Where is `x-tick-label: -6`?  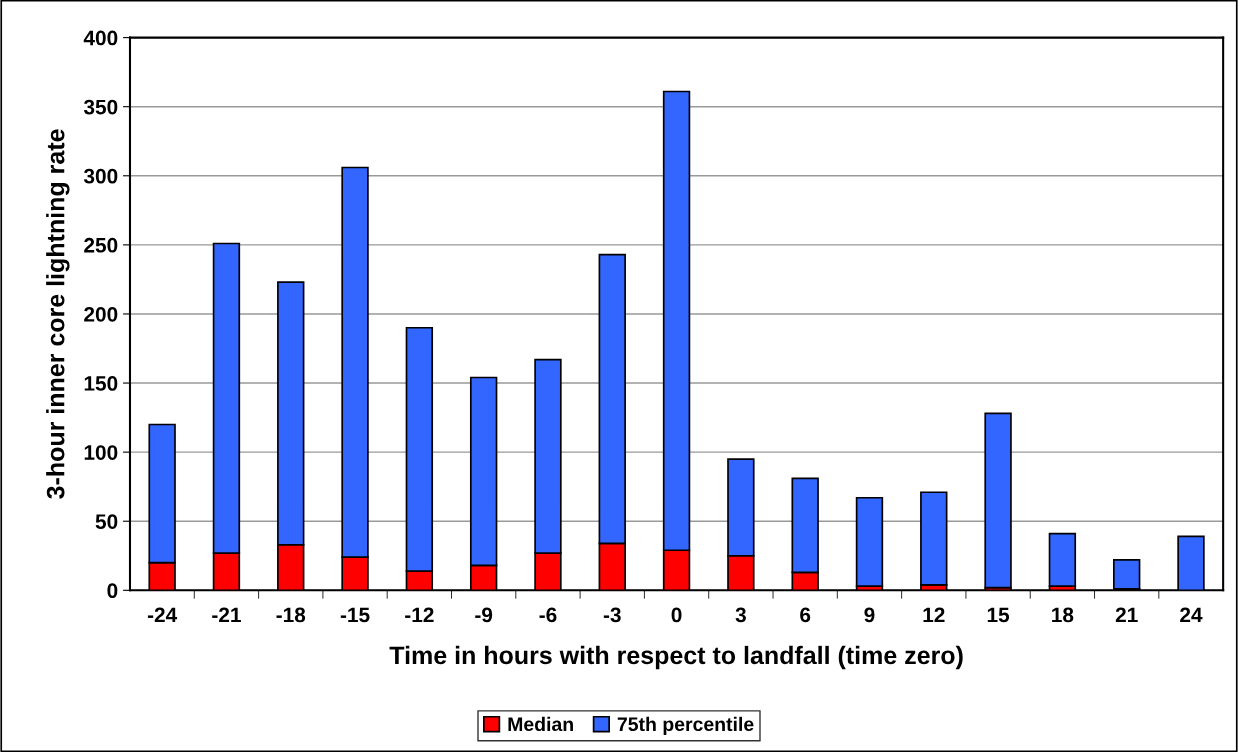
x-tick-label: -6 is located at coordinates (548, 615).